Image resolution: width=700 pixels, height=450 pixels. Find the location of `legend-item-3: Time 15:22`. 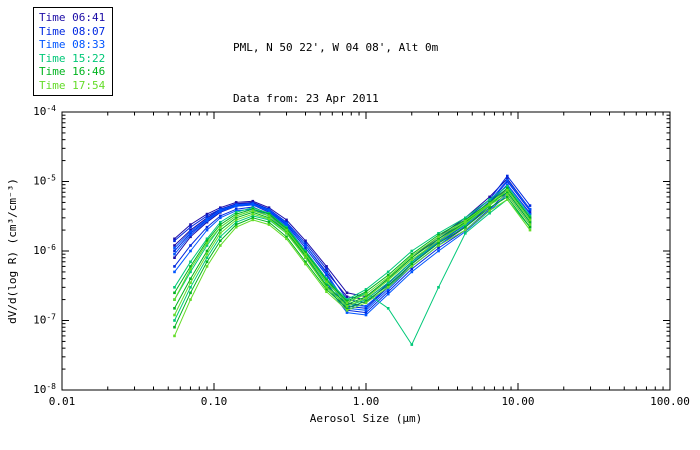

legend-item-3: Time 15:22 is located at coordinates (72, 58).